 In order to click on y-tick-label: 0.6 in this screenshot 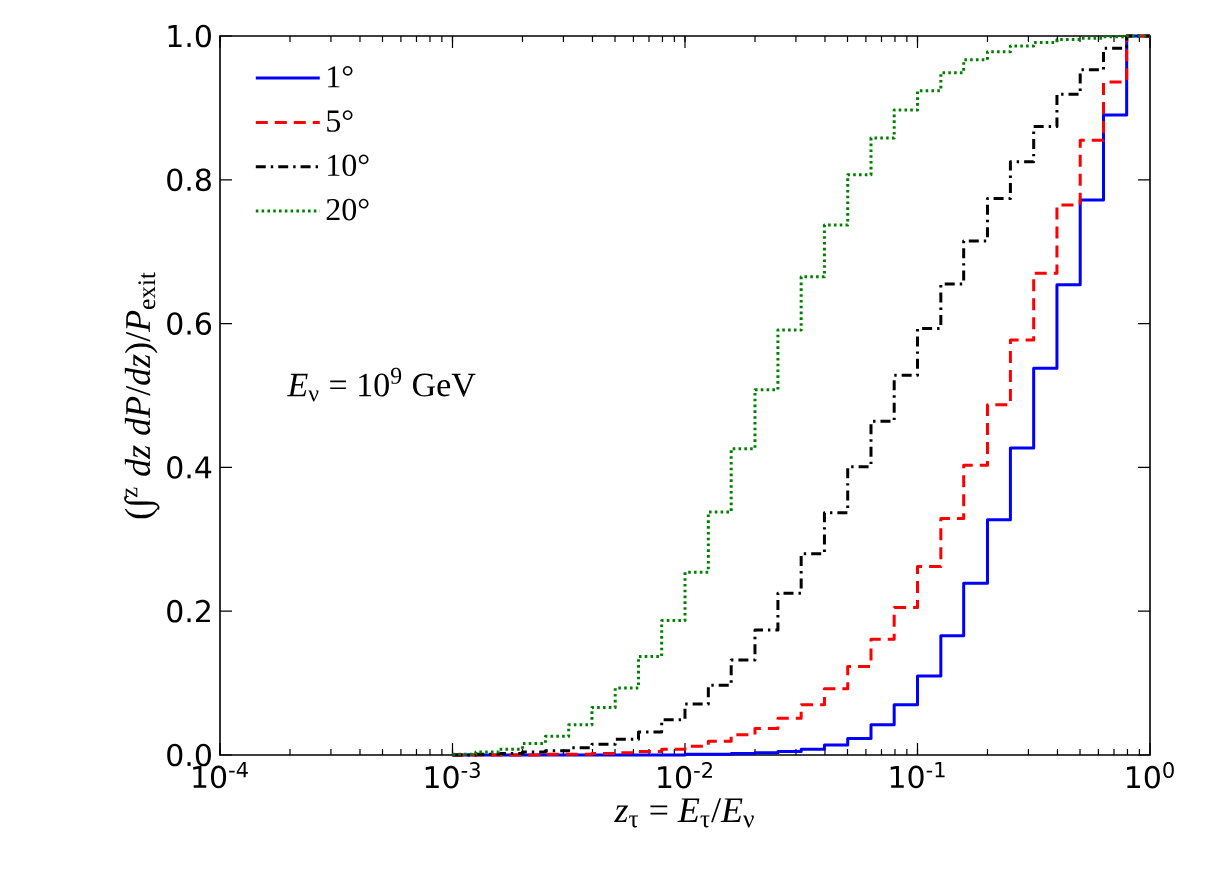, I will do `click(189, 323)`.